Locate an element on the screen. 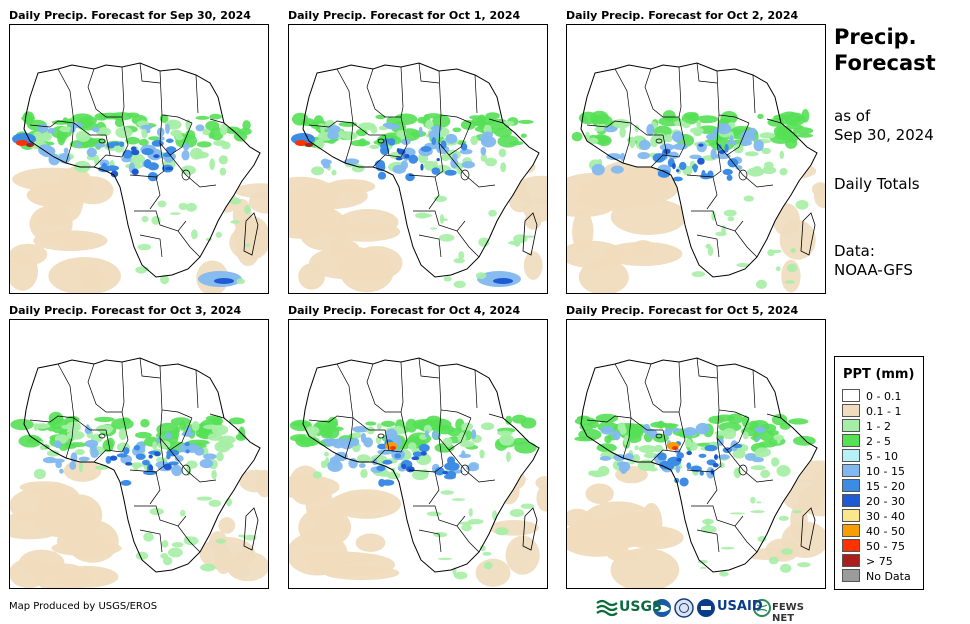 The width and height of the screenshot is (970, 624). legend-item: 30 - 40 is located at coordinates (873, 516).